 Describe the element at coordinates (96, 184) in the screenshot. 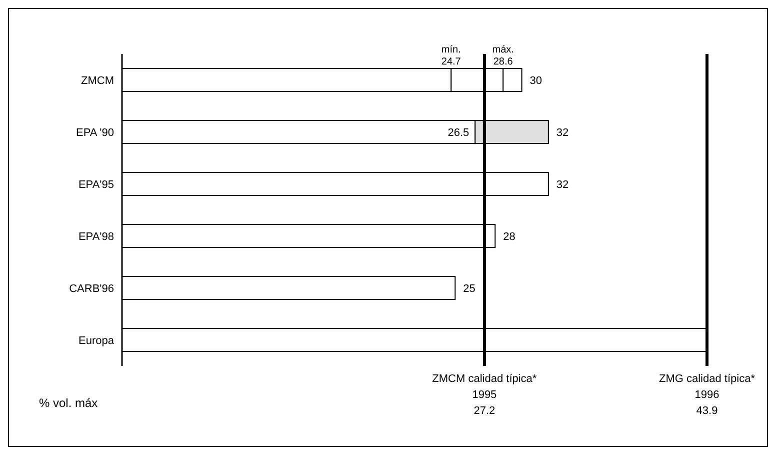

I see `y-tick-label: EPA'95` at that location.